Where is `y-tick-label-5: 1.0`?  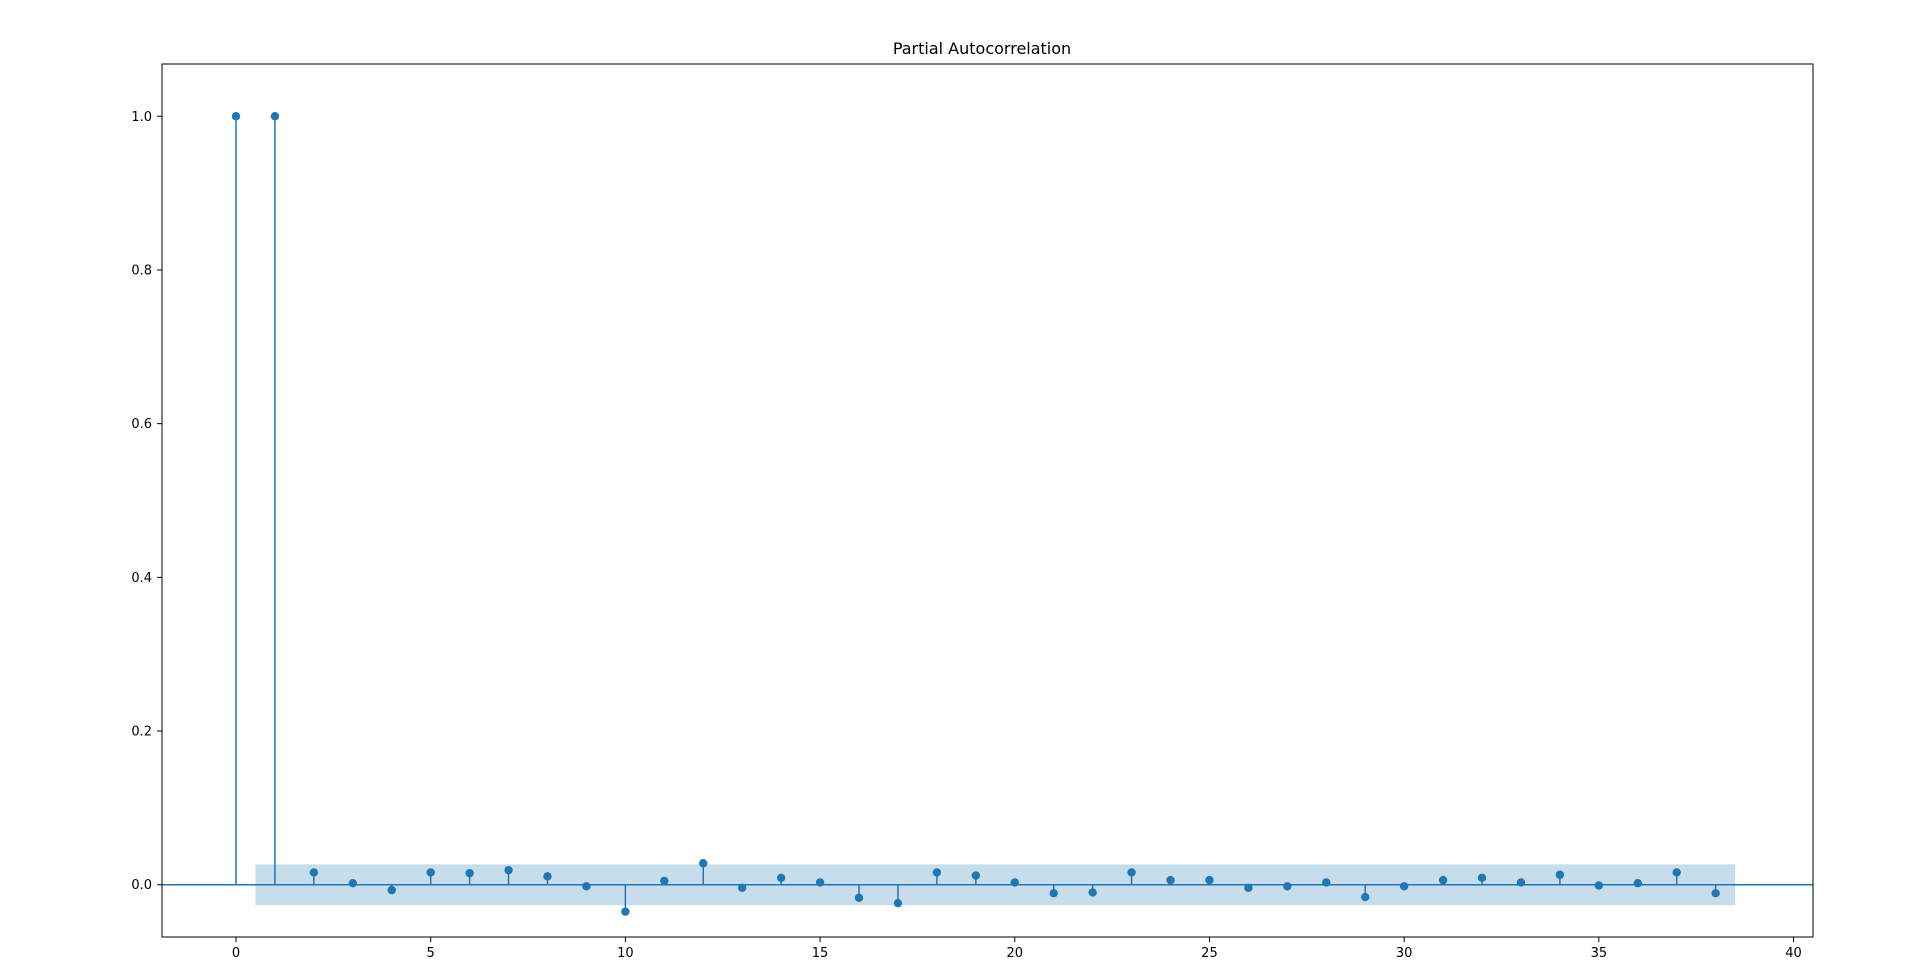 y-tick-label-5: 1.0 is located at coordinates (141, 117).